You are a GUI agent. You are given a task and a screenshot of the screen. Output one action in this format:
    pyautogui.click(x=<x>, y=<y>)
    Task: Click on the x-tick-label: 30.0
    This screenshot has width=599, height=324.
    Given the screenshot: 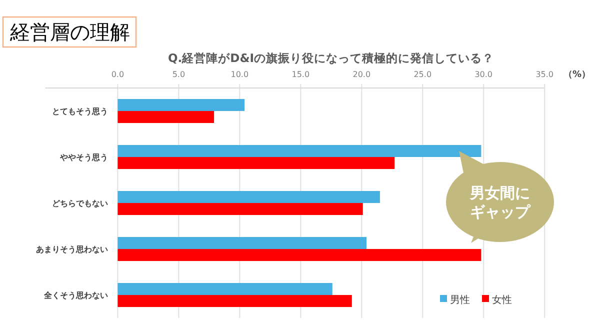 What is the action you would take?
    pyautogui.click(x=483, y=74)
    